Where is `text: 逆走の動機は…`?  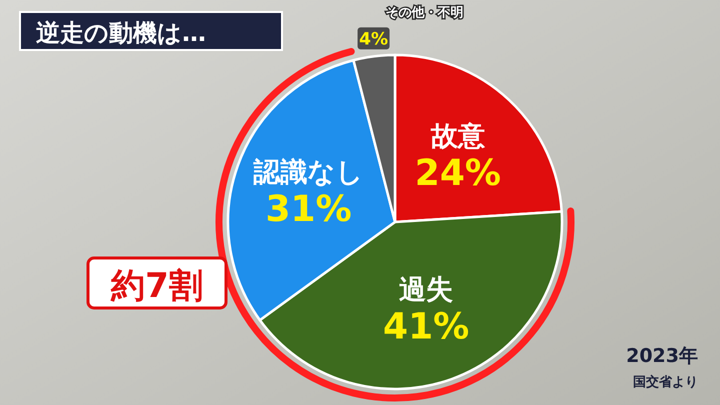 text: 逆走の動機は… is located at coordinates (121, 33).